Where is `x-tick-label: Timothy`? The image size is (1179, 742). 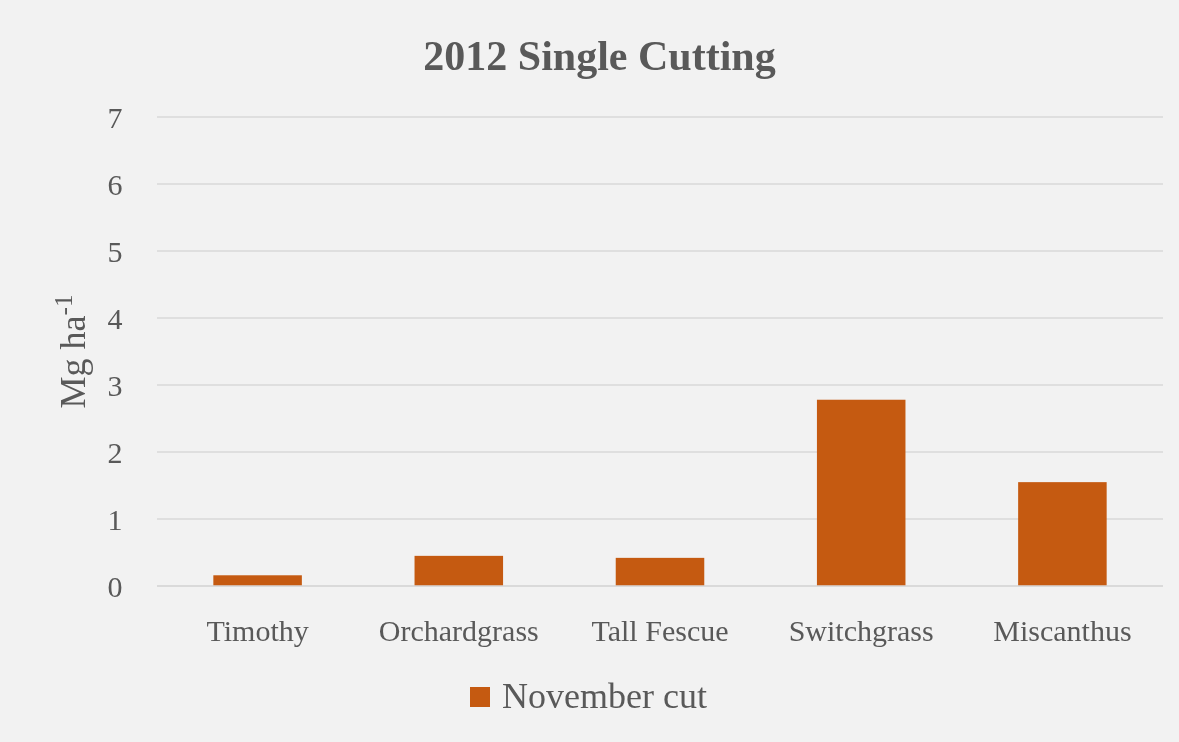
x-tick-label: Timothy is located at coordinates (257, 630).